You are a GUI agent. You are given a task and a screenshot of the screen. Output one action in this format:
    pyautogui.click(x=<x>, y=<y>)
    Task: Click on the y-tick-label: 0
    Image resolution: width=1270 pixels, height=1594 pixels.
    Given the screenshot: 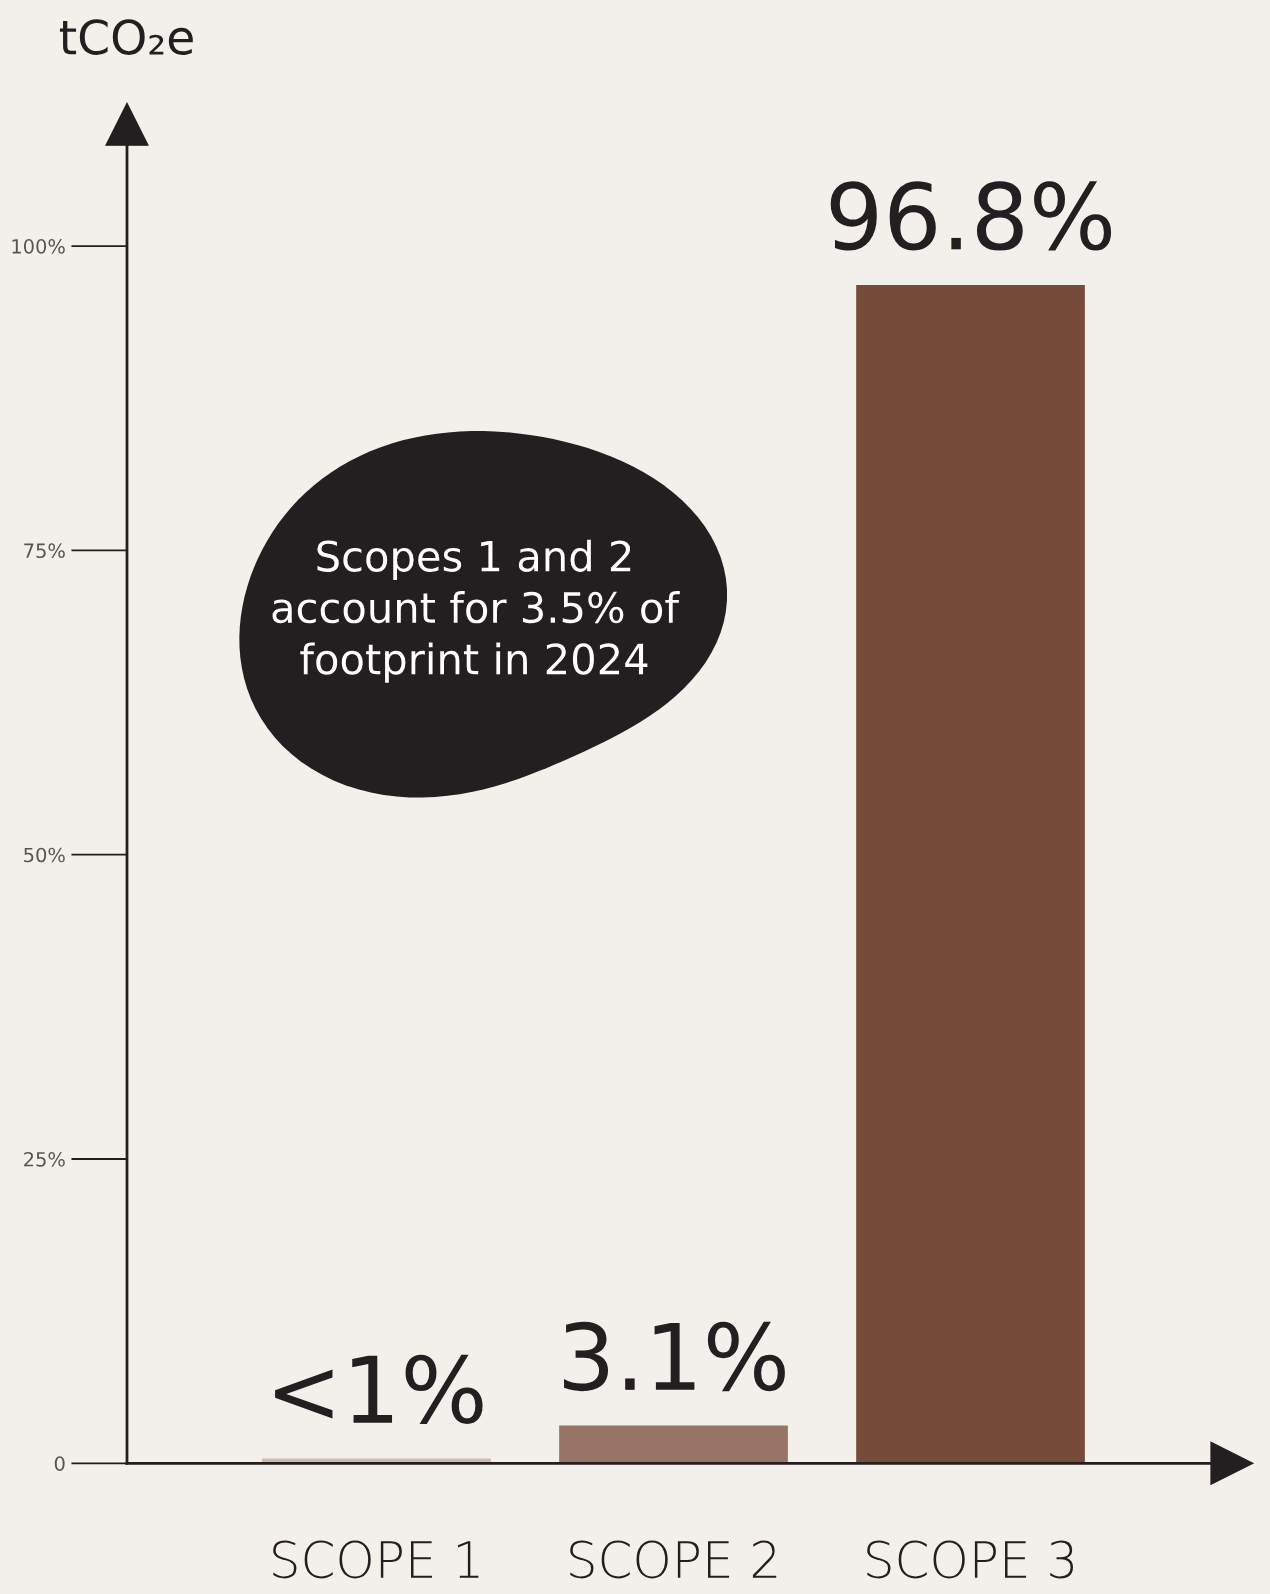 What is the action you would take?
    pyautogui.click(x=59, y=1463)
    